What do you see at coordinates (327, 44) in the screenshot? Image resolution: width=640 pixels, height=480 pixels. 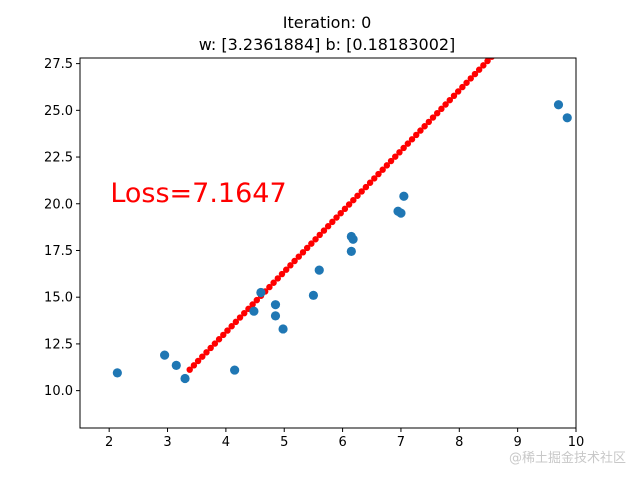 I see `chart-title-line-2: w: [3.2361884] b: [0.18183002]` at bounding box center [327, 44].